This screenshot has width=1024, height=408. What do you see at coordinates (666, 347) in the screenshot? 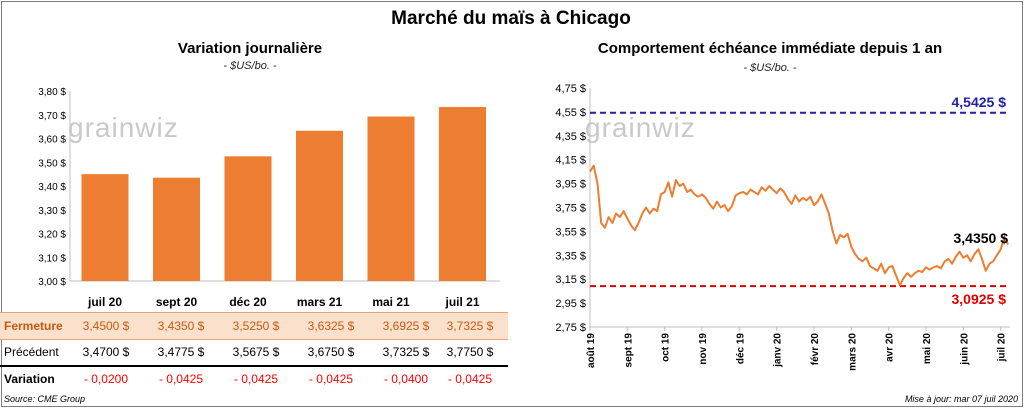
I see `x-tick-label: oct 19` at bounding box center [666, 347].